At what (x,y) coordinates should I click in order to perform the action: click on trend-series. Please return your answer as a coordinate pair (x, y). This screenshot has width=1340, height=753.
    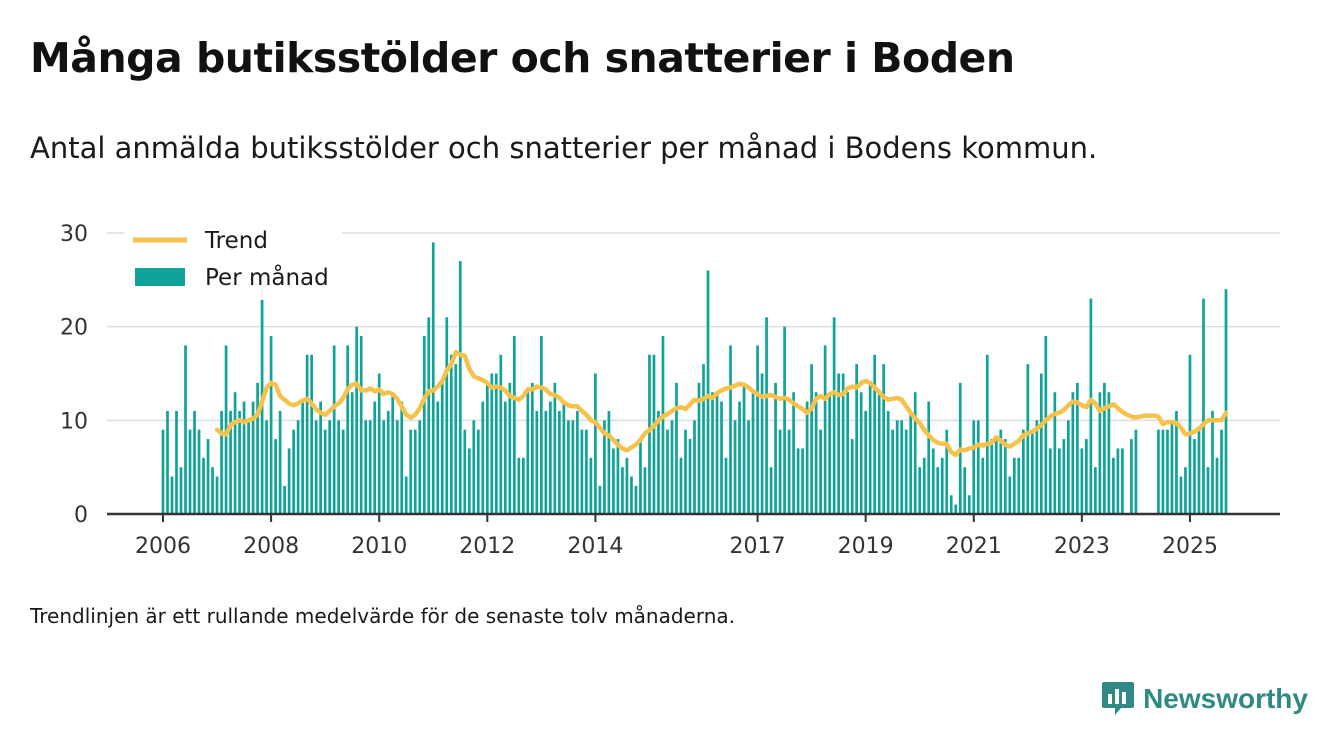
    Looking at the image, I should click on (721, 403).